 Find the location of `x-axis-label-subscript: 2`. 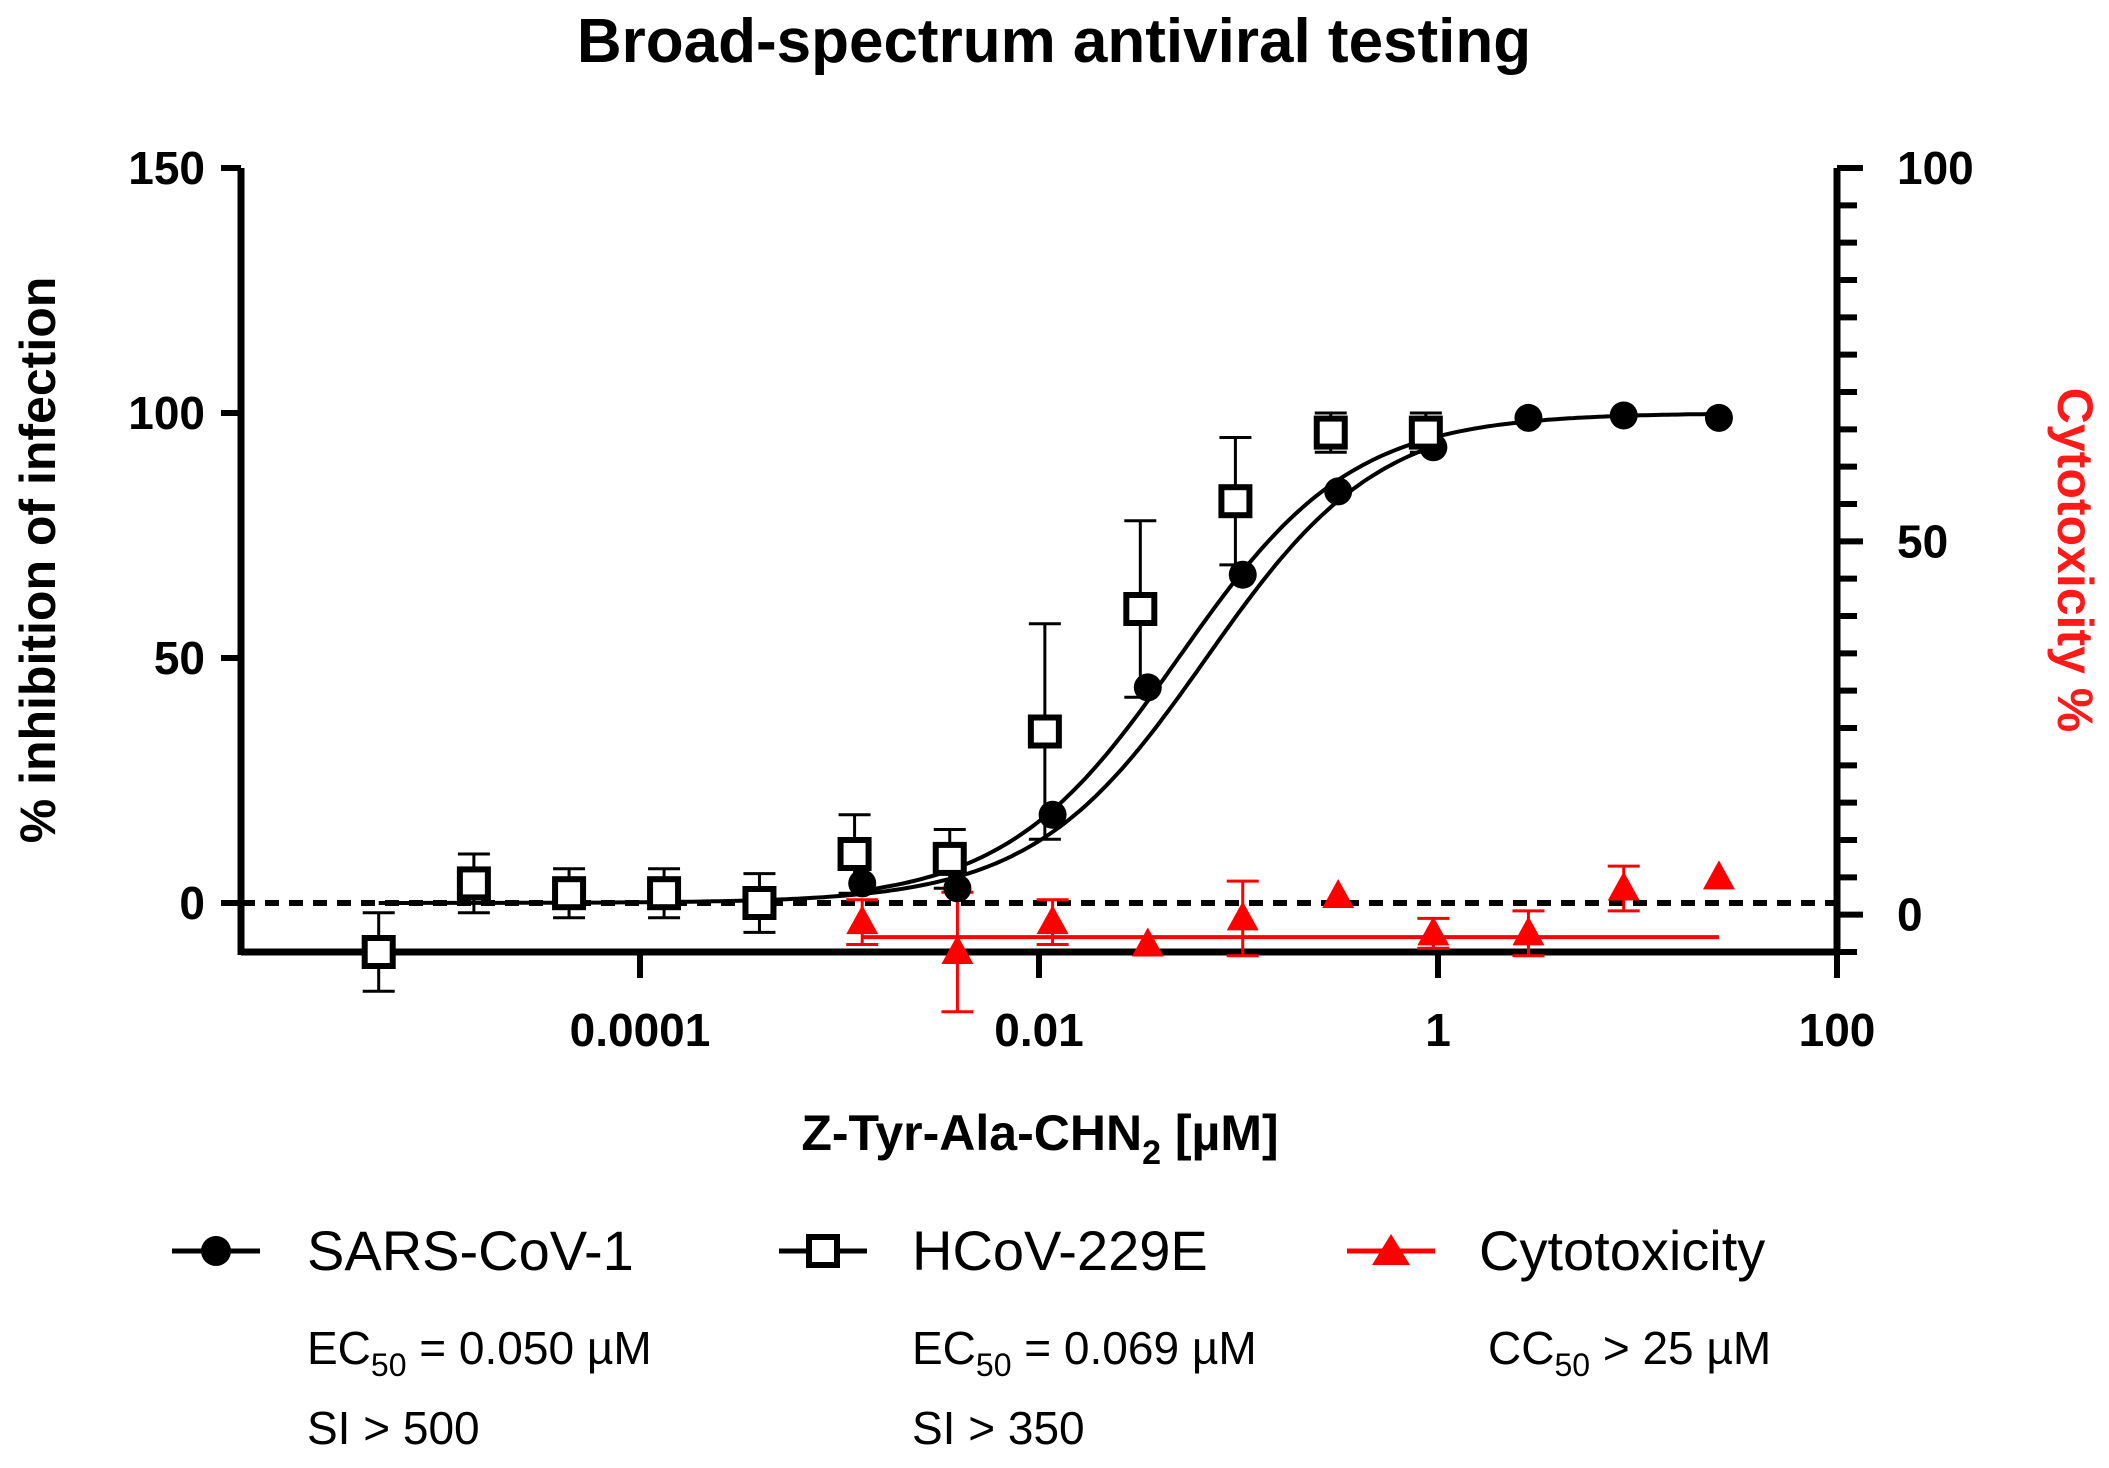

x-axis-label-subscript: 2 is located at coordinates (1151, 1153).